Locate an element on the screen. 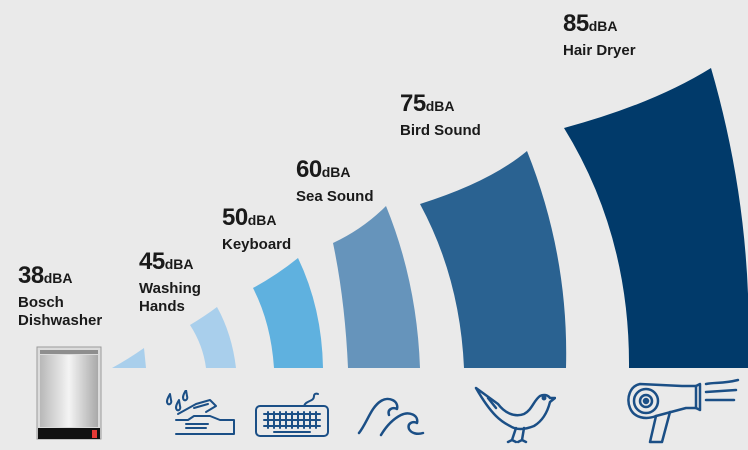 This screenshot has height=450, width=748. level-label-bird-sound: 75dBA Bird Sound is located at coordinates (440, 116).